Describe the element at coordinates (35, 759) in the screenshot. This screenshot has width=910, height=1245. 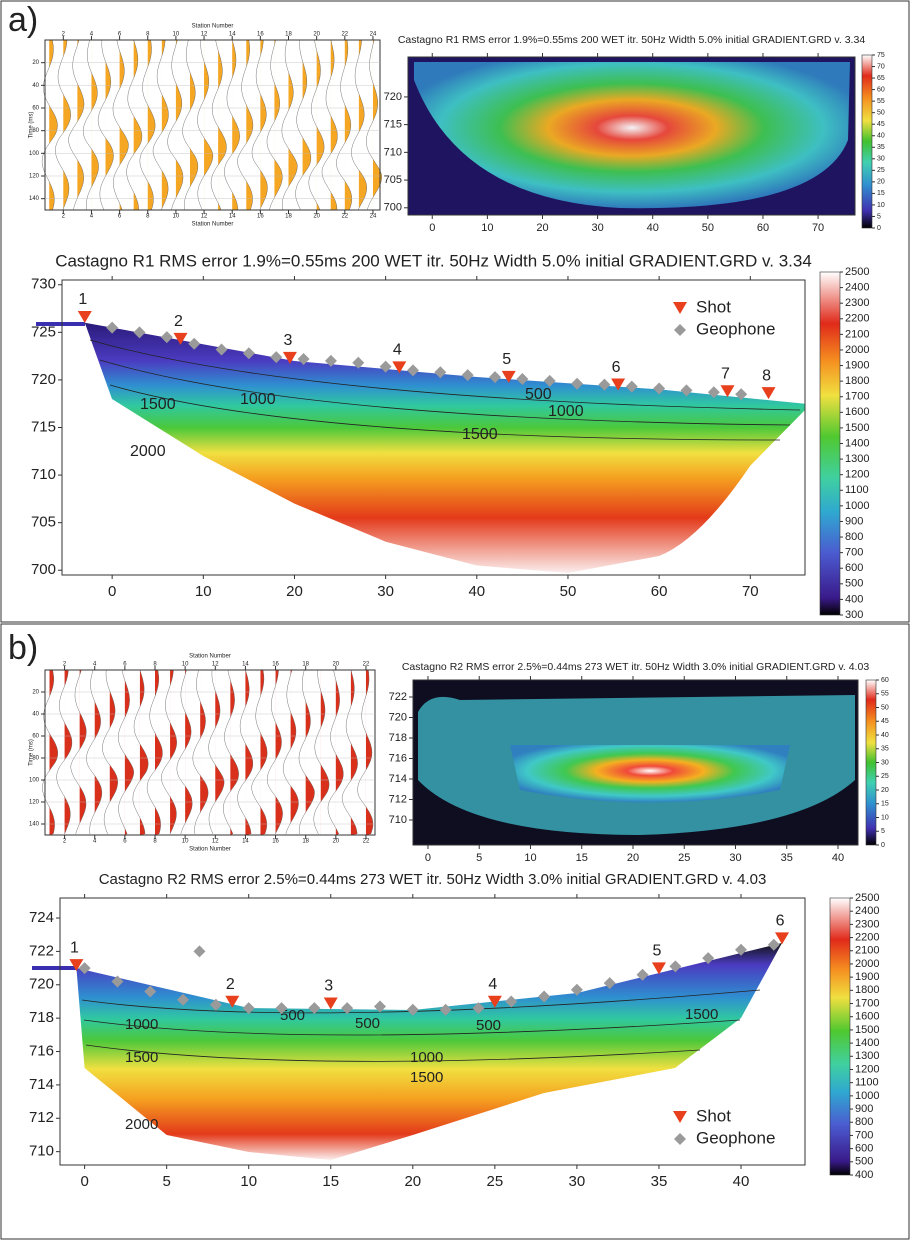
I see `y-tick-label: 80` at that location.